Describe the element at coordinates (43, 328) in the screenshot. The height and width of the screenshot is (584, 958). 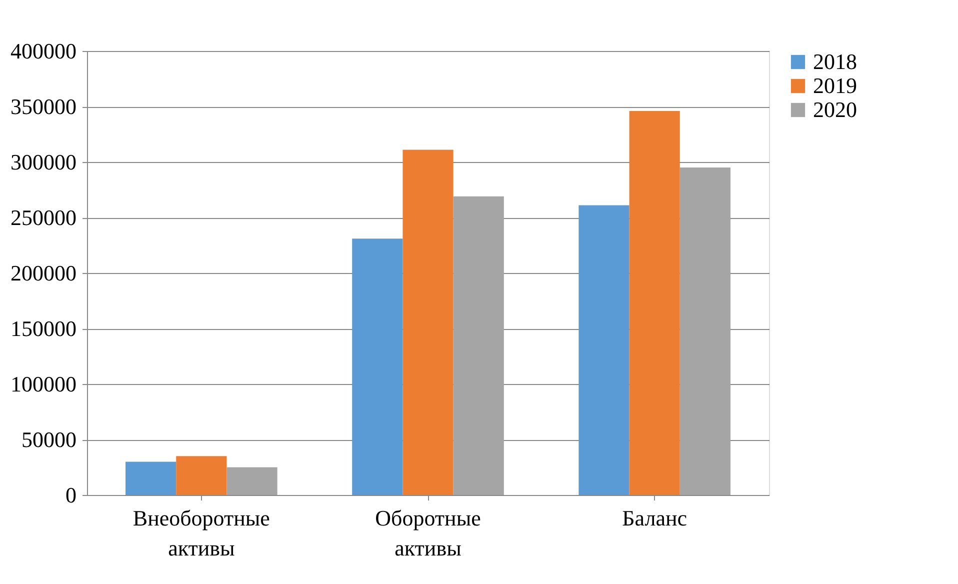
I see `y-tick-label: 150000` at that location.